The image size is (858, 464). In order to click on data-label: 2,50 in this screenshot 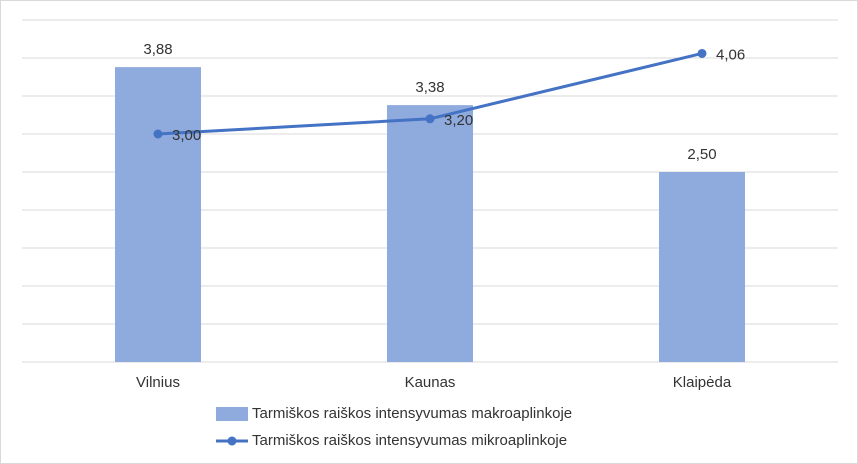, I will do `click(701, 154)`.